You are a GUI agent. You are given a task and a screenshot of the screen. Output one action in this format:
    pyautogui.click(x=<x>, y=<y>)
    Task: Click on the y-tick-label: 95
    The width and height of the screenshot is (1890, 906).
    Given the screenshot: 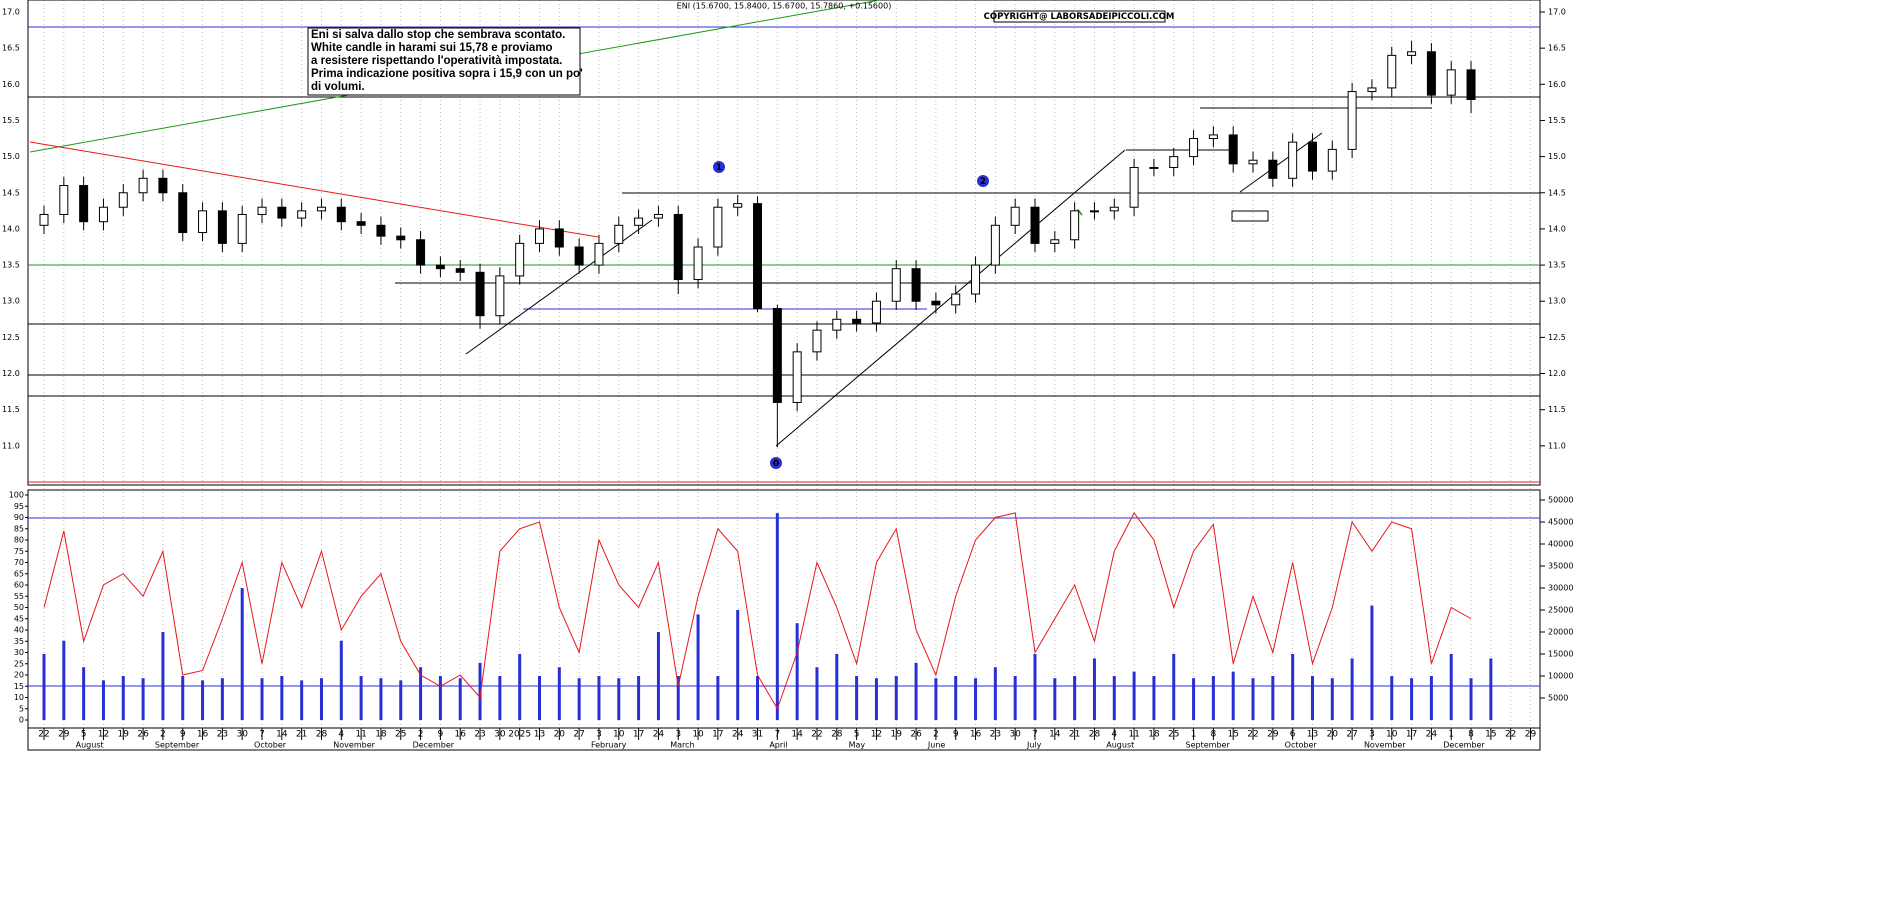 What is the action you would take?
    pyautogui.click(x=19, y=506)
    